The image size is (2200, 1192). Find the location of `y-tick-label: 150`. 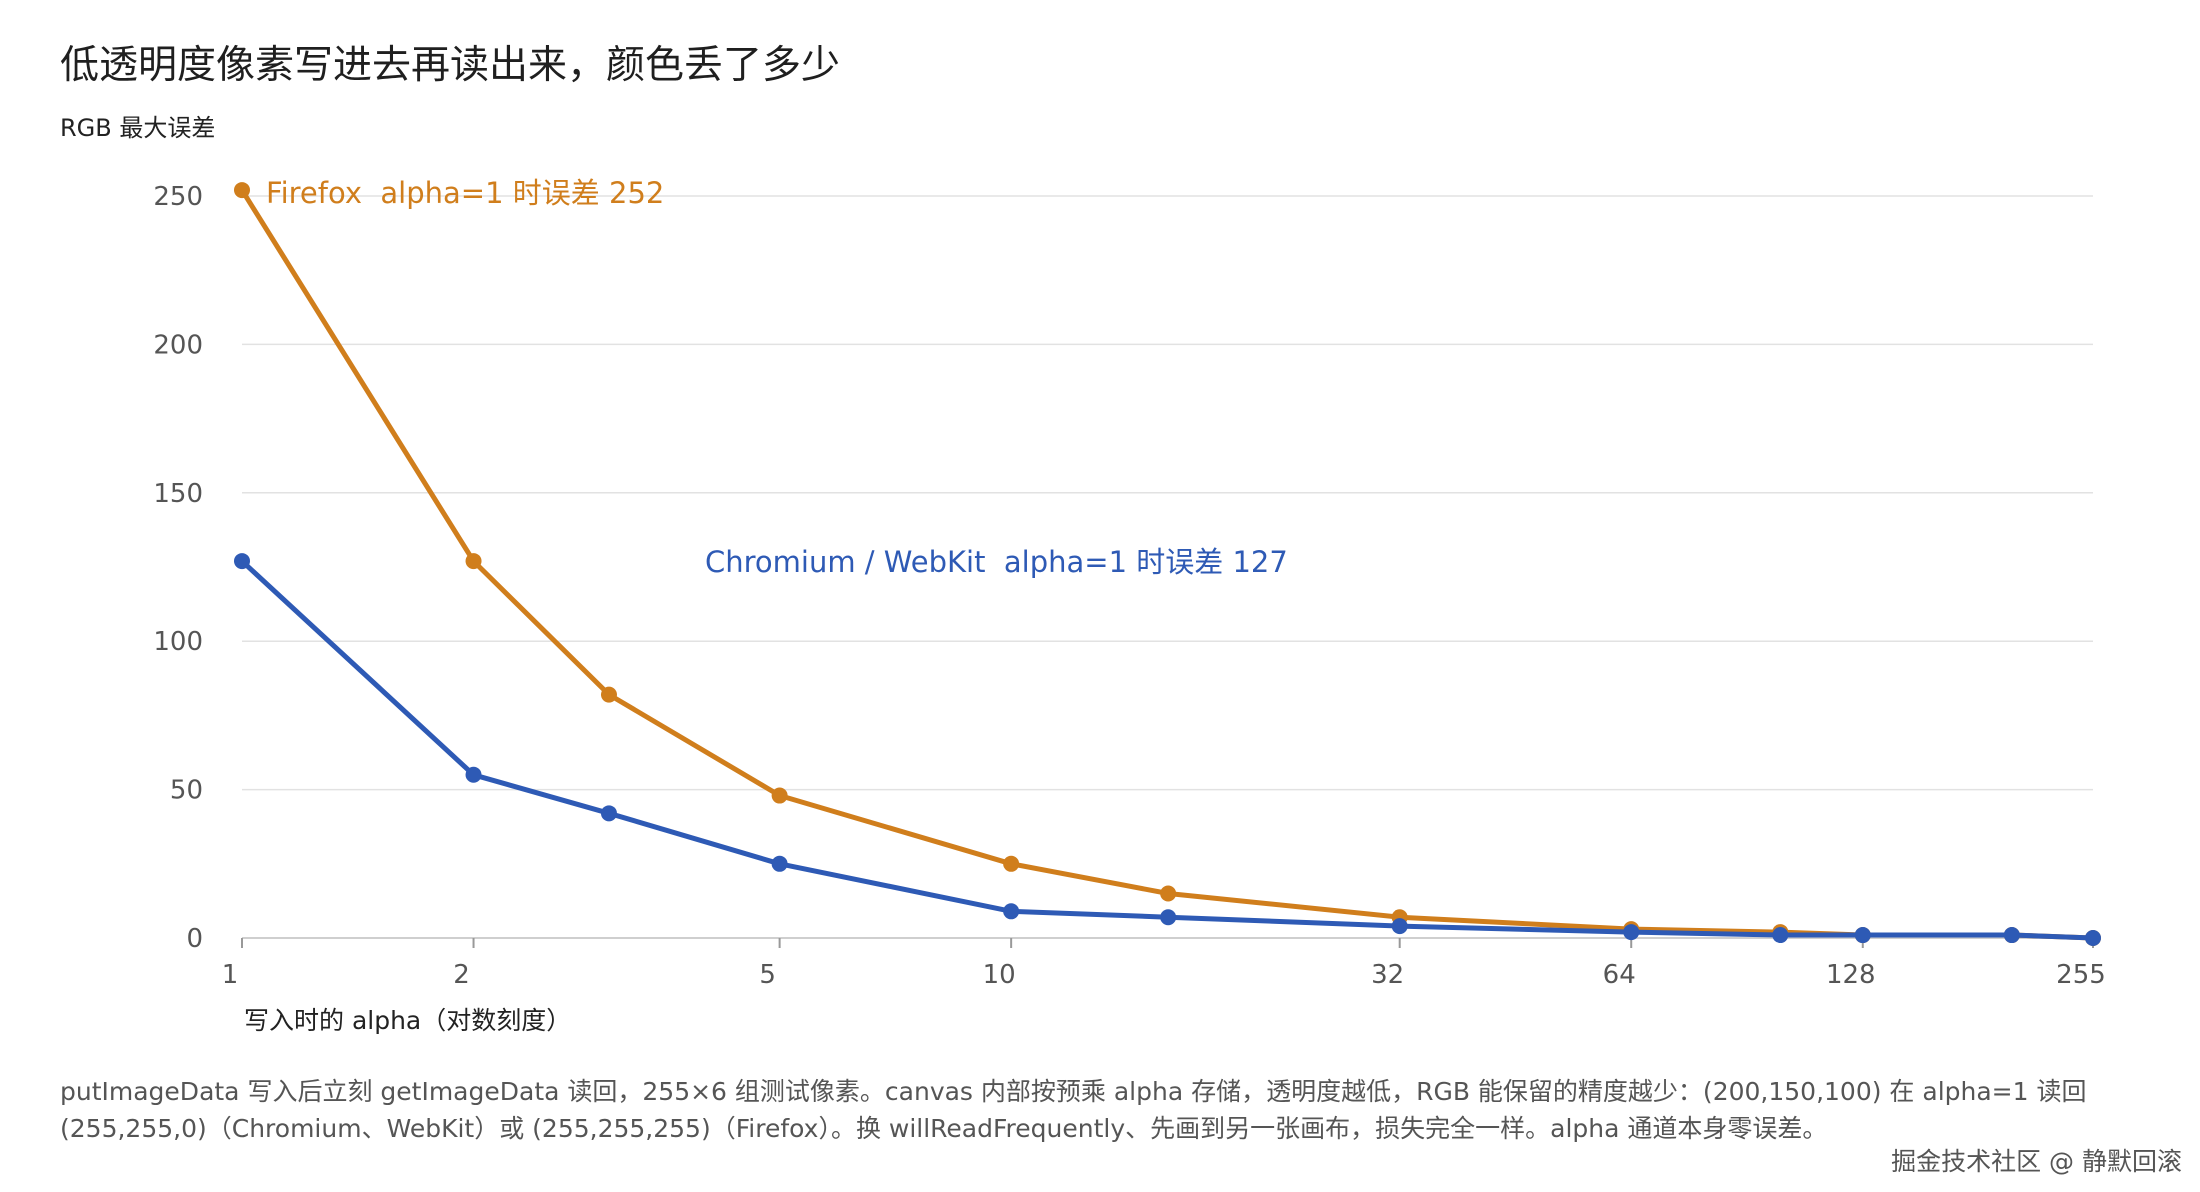

y-tick-label: 150 is located at coordinates (178, 494).